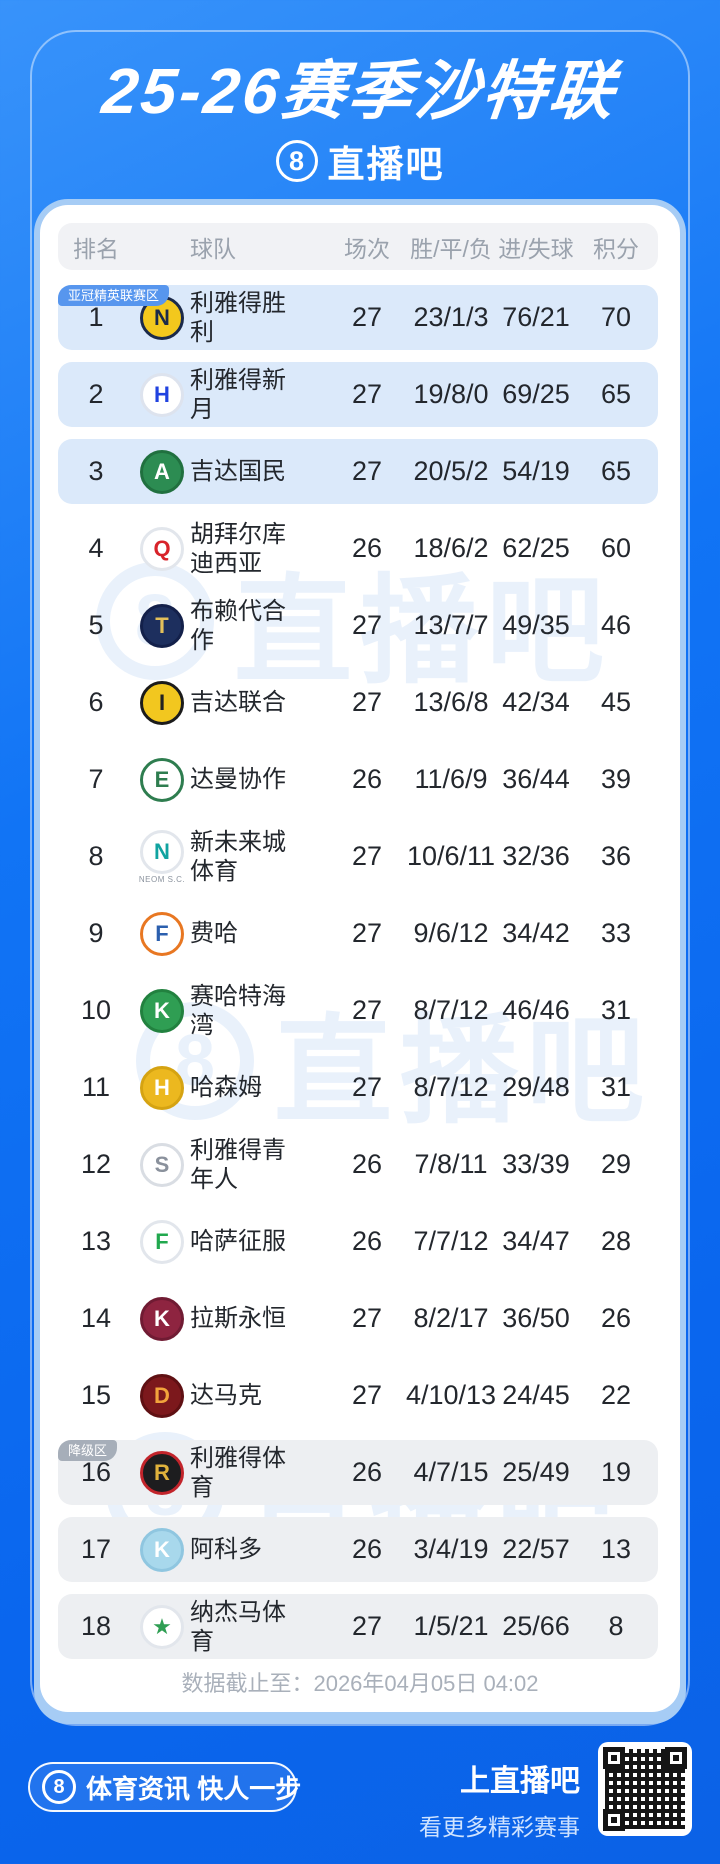 This screenshot has width=720, height=1864. Describe the element at coordinates (358, 246) in the screenshot. I see `table-header: 排名 球队 场次 胜/平/负 进/失球 积分` at that location.